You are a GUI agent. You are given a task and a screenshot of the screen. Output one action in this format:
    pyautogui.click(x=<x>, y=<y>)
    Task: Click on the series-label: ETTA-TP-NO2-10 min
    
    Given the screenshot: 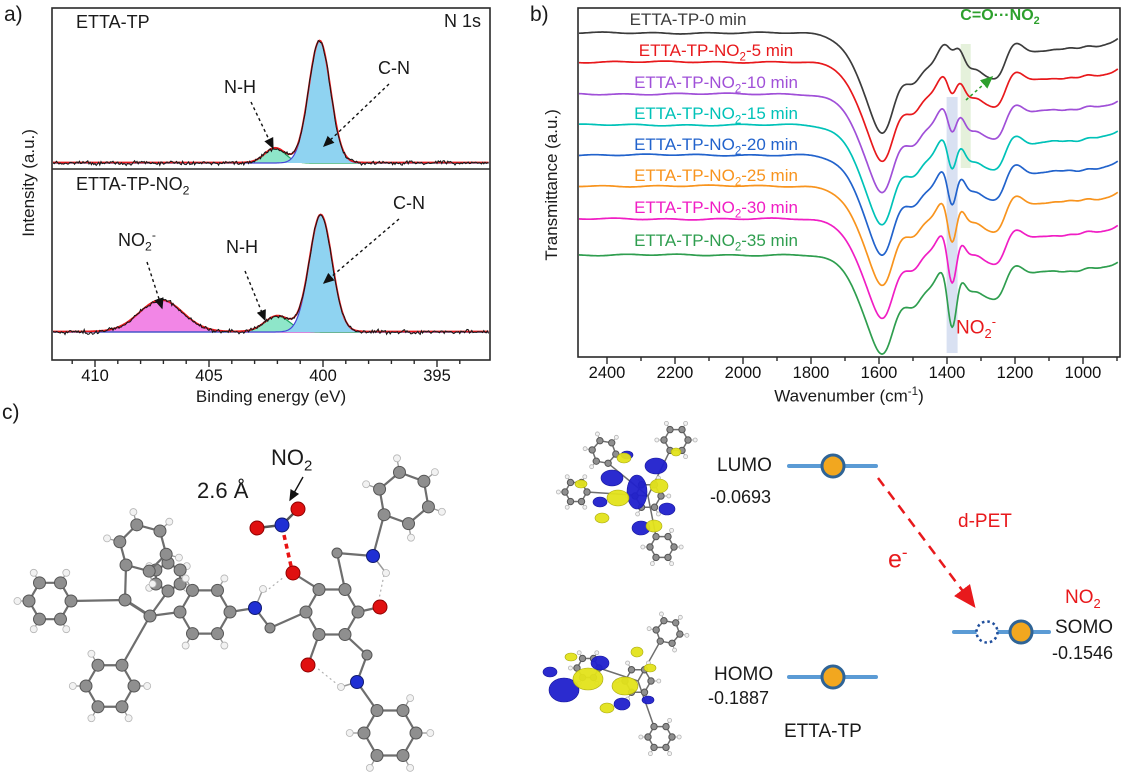 What is the action you would take?
    pyautogui.click(x=716, y=84)
    